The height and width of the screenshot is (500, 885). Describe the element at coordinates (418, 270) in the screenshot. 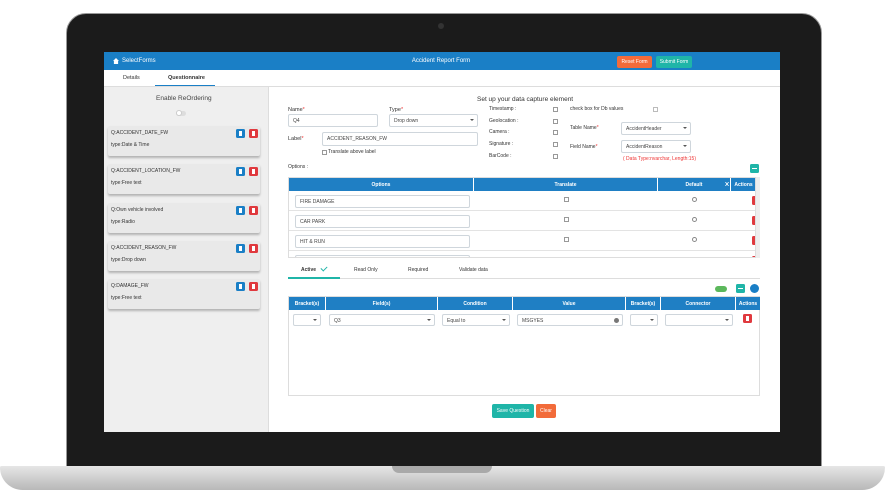

I see `condition-tab: Required` at that location.